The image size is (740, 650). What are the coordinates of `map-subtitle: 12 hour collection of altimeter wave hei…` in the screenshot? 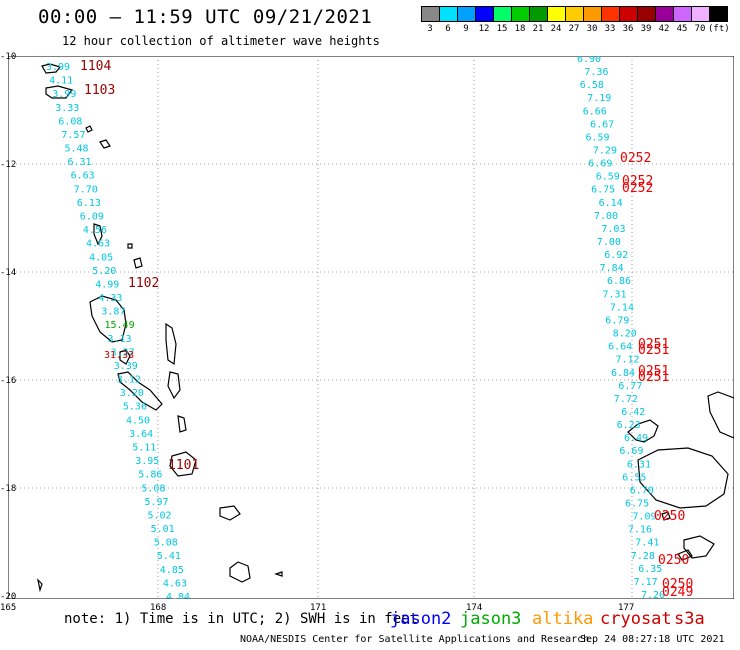 It's located at (221, 41).